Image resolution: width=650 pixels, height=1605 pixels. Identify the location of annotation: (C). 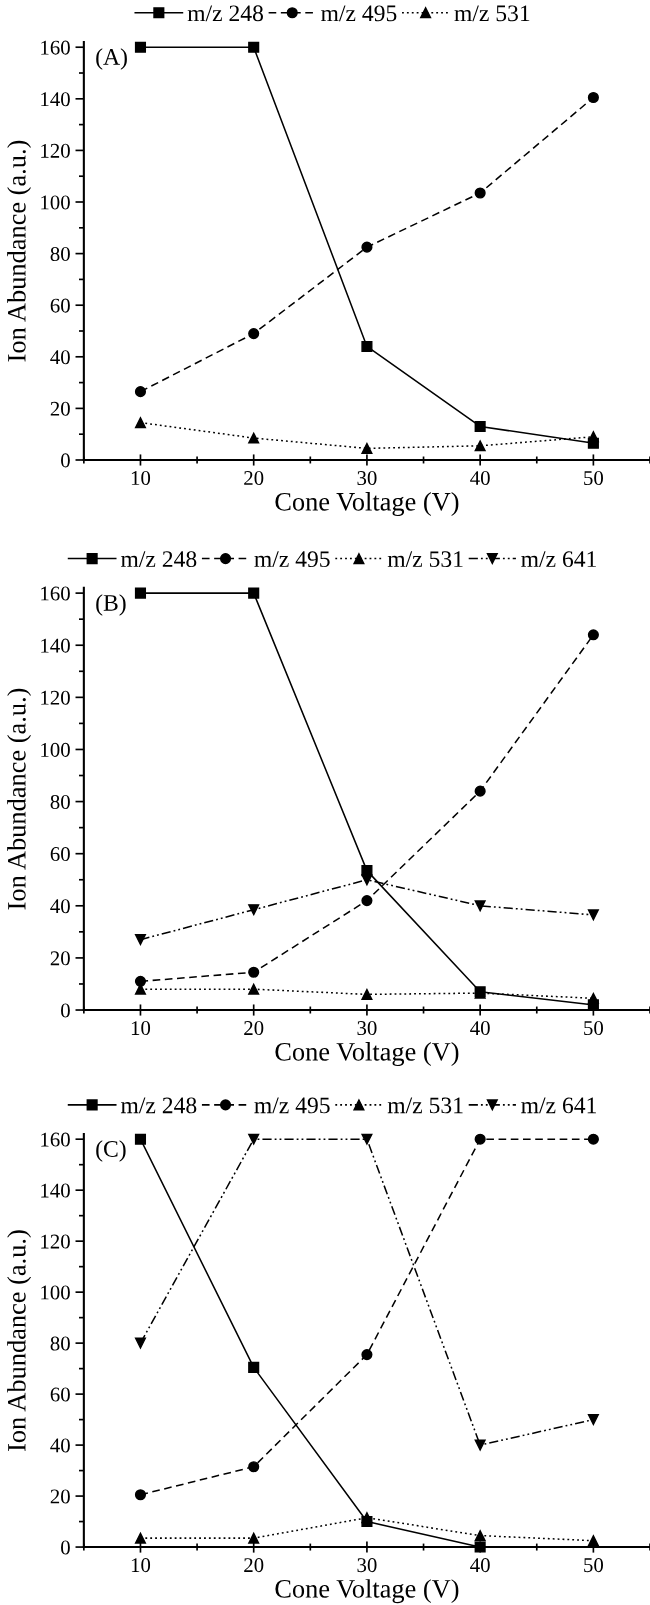
(111, 1151).